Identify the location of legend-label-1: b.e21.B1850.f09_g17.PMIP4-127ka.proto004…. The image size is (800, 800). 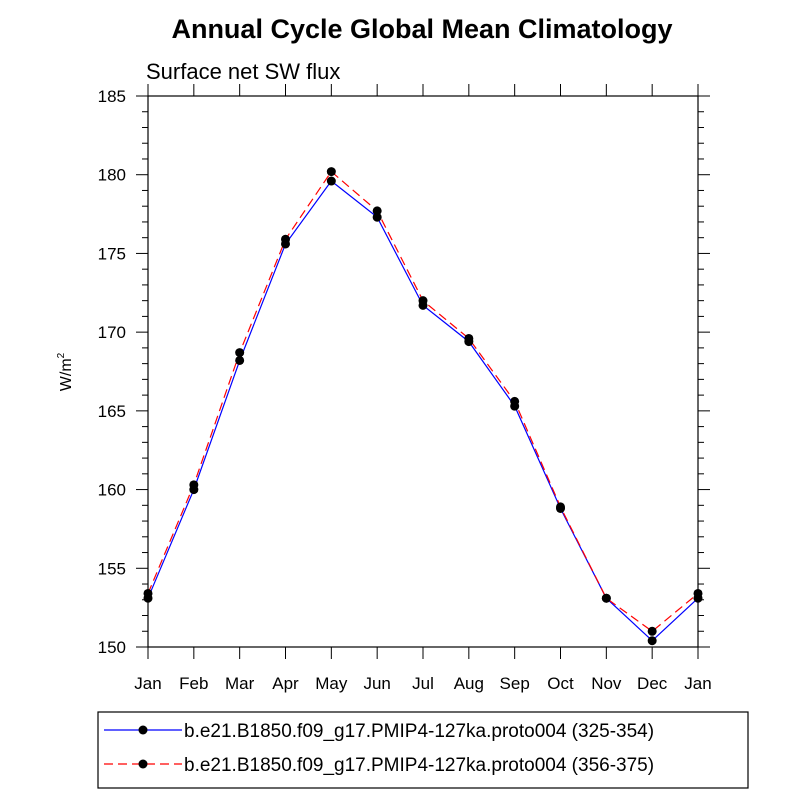
(419, 731).